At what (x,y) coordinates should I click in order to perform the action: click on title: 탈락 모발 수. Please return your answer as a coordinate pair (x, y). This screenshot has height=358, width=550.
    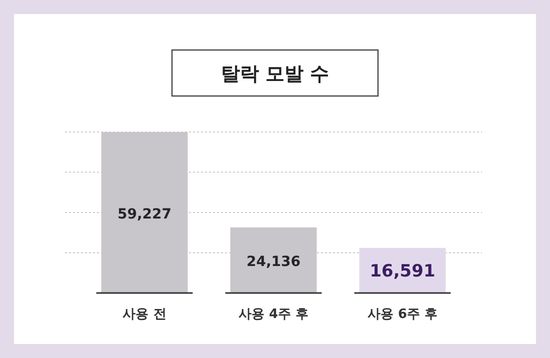
    Looking at the image, I should click on (275, 73).